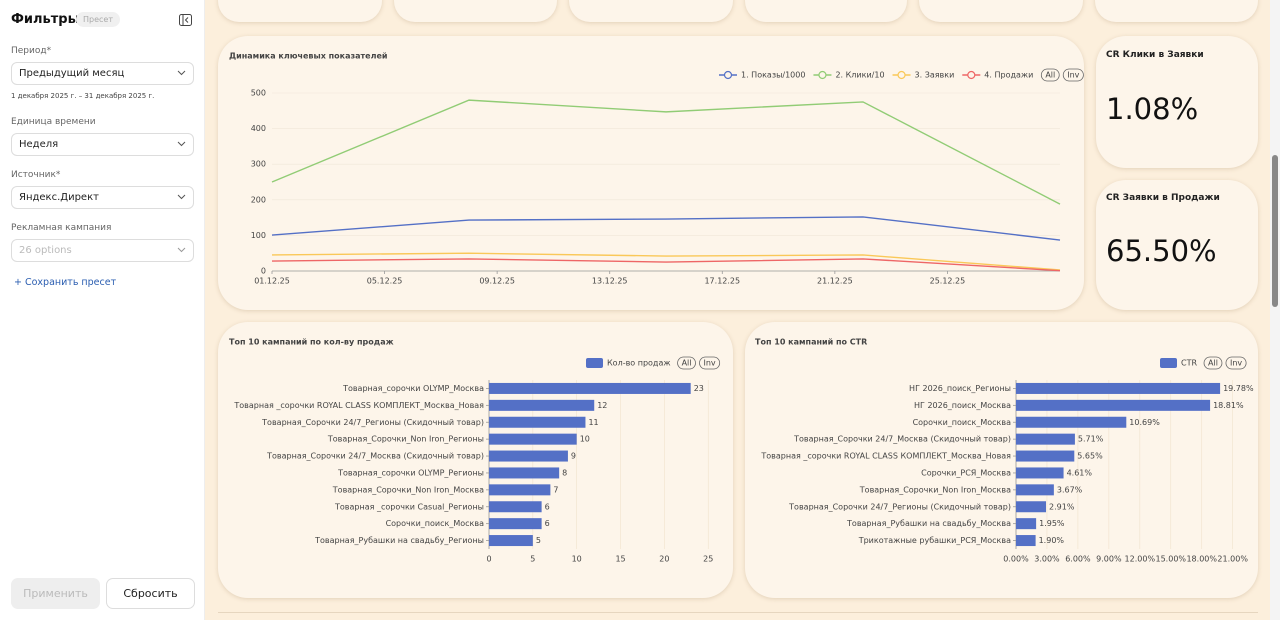 Image resolution: width=1280 pixels, height=620 pixels. Describe the element at coordinates (272, 281) in the screenshot. I see `x-tick-label: 01.12.25` at that location.